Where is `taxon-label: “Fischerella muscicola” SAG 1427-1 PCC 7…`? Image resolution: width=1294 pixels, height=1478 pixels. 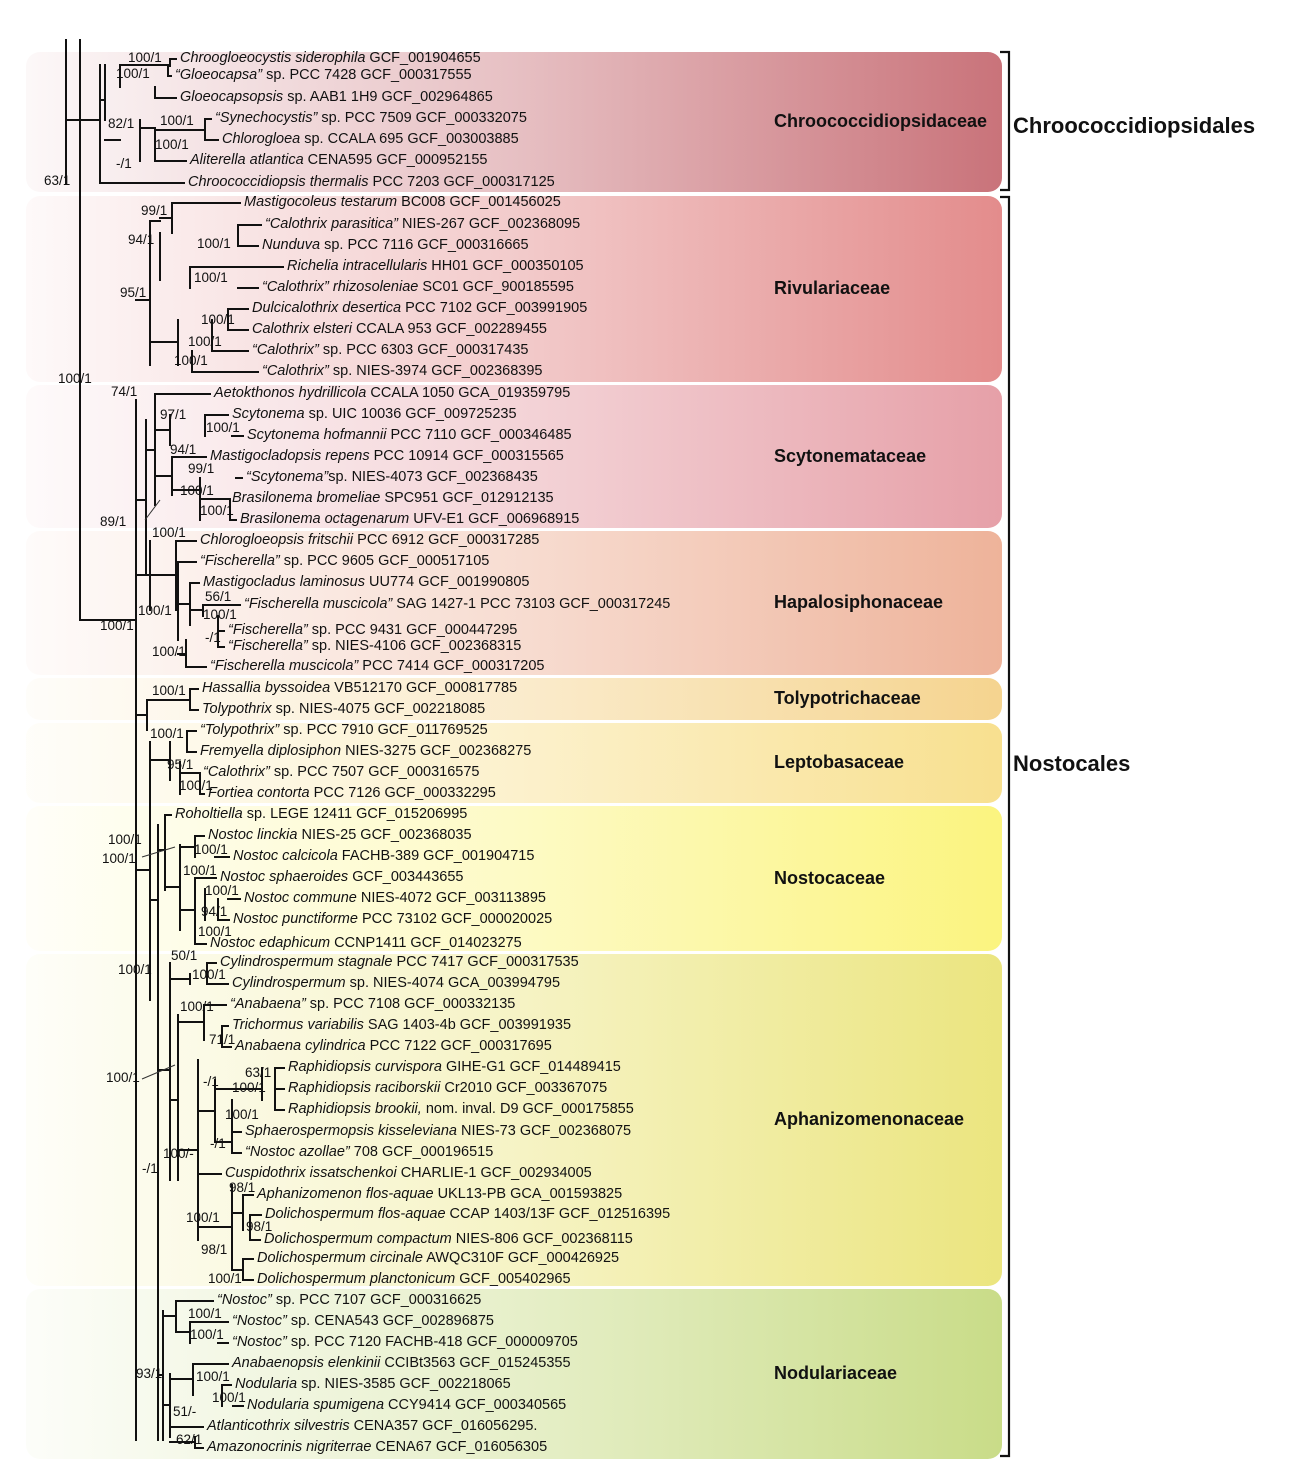
taxon-label: “Fischerella muscicola” SAG 1427-1 PCC 7… is located at coordinates (457, 604).